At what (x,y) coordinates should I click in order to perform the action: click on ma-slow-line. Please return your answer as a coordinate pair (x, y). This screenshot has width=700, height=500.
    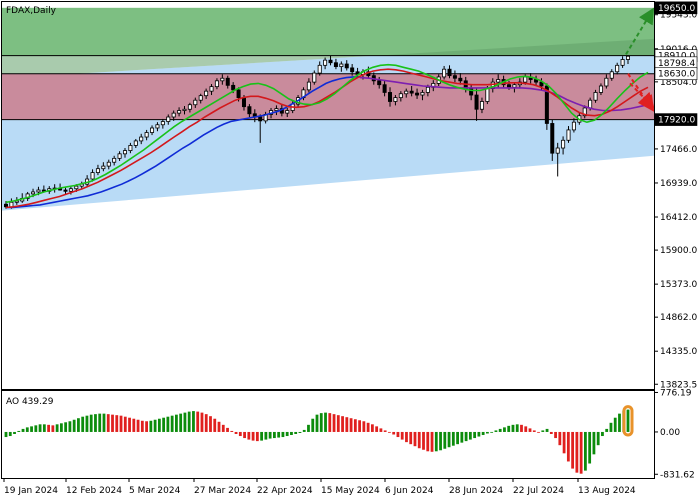
    Looking at the image, I should click on (183, 142).